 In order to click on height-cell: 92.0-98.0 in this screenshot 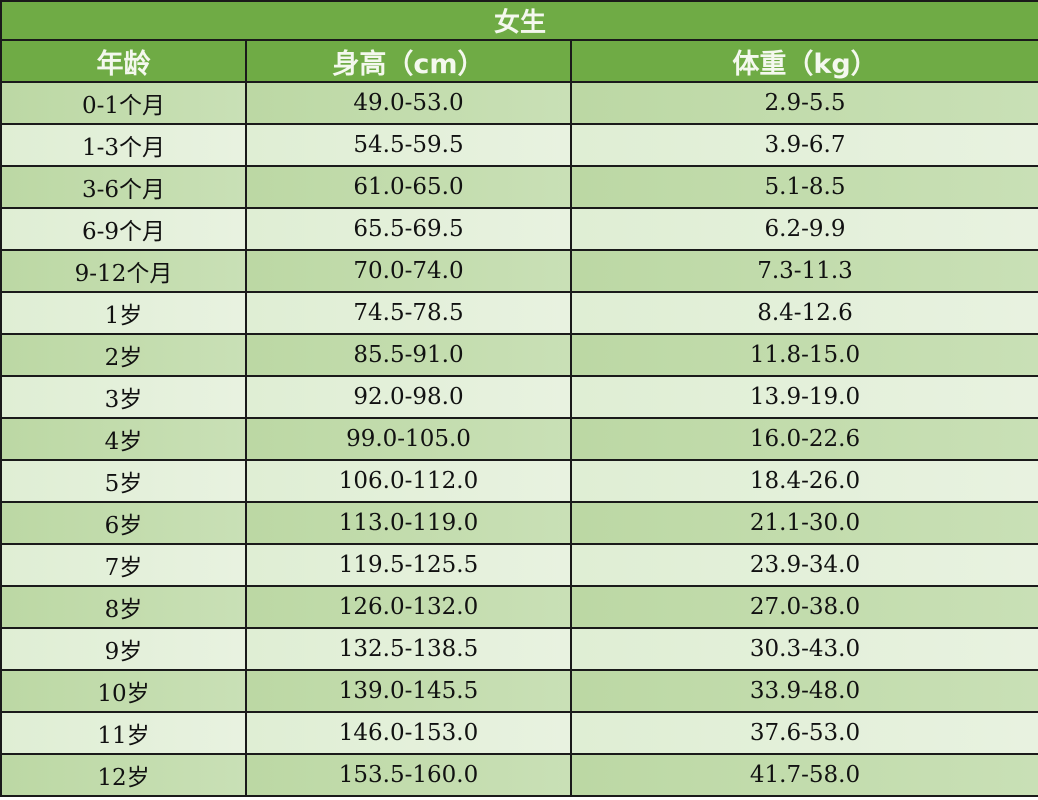, I will do `click(408, 397)`.